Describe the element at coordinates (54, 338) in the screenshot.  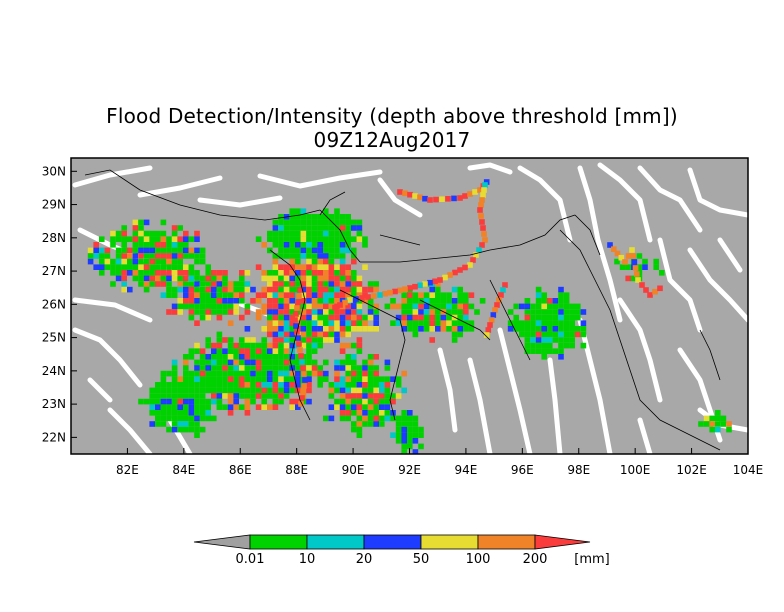
I see `lat-tick-label: 25N` at that location.